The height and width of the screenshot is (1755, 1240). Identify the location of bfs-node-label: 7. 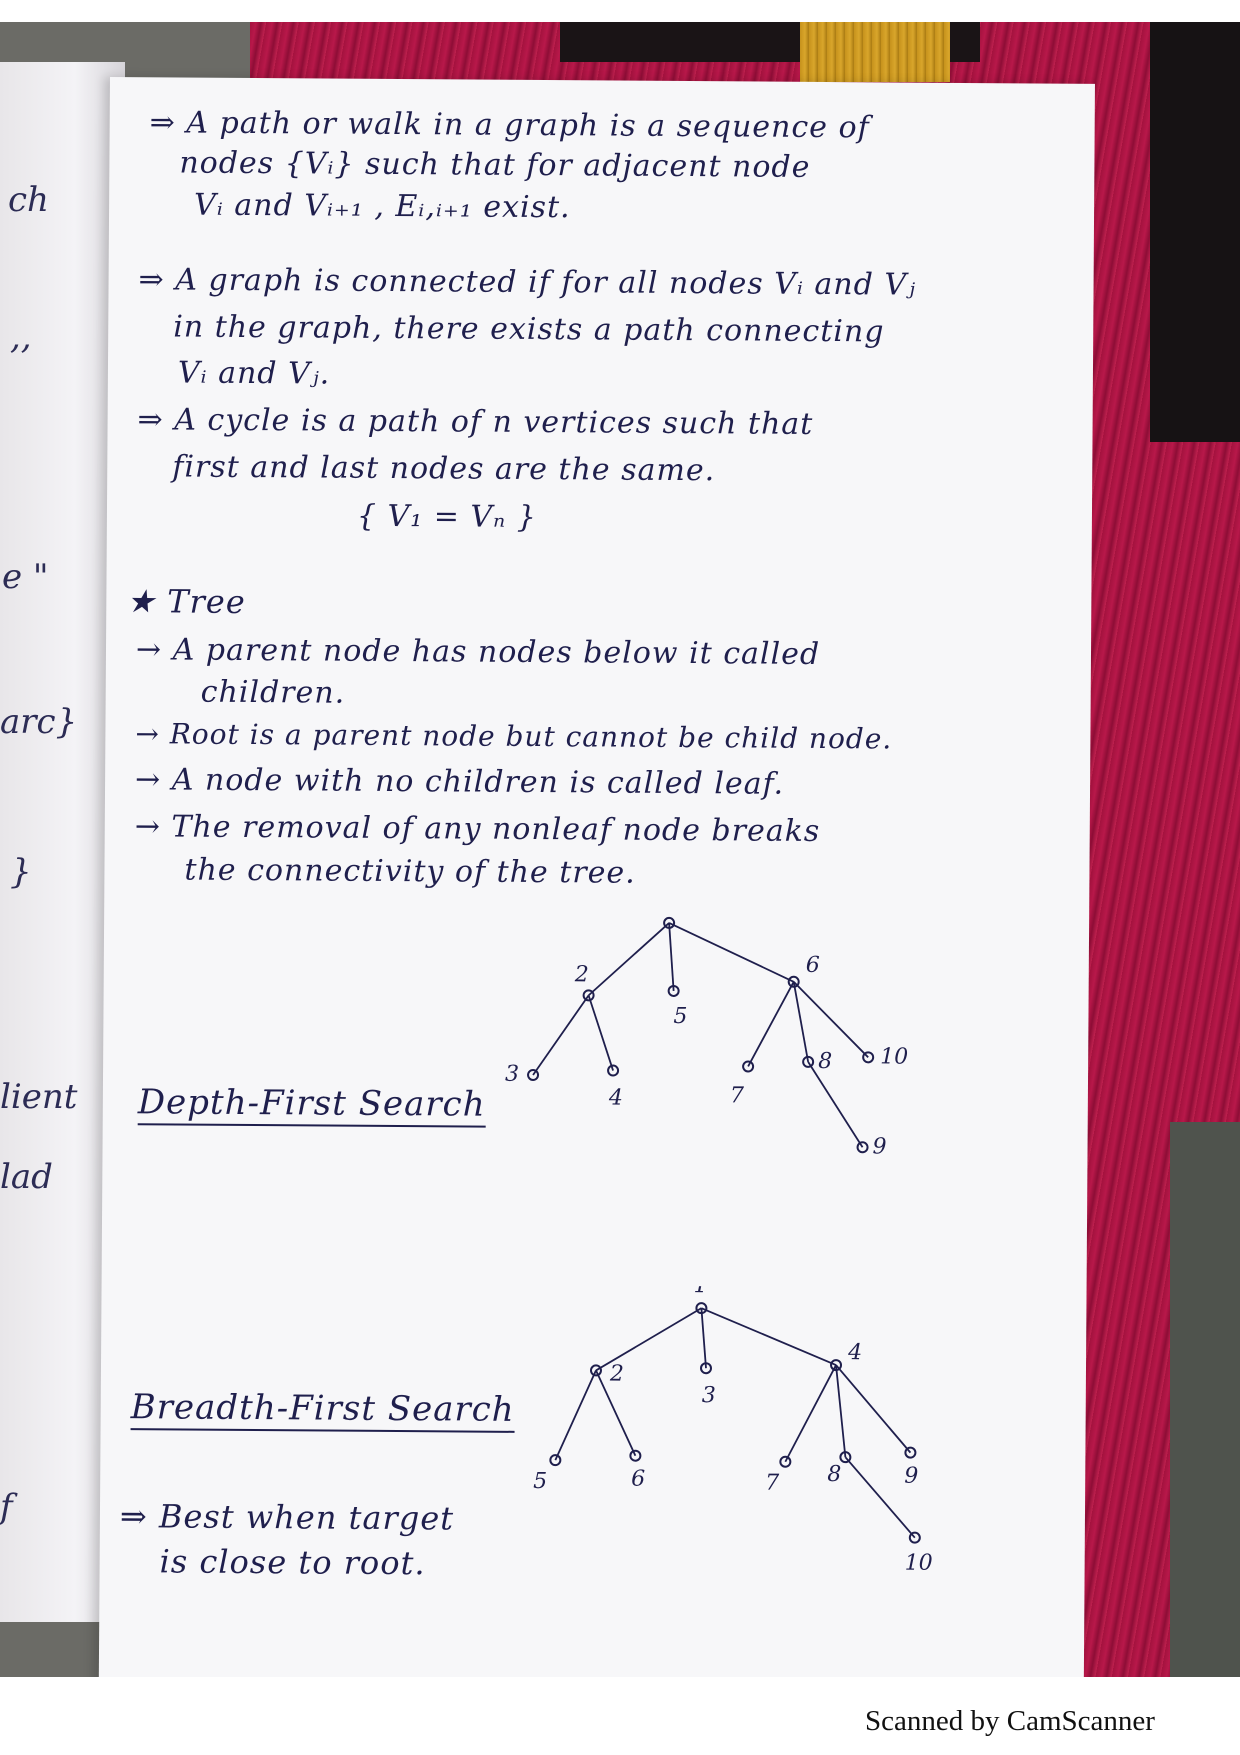
(772, 1483).